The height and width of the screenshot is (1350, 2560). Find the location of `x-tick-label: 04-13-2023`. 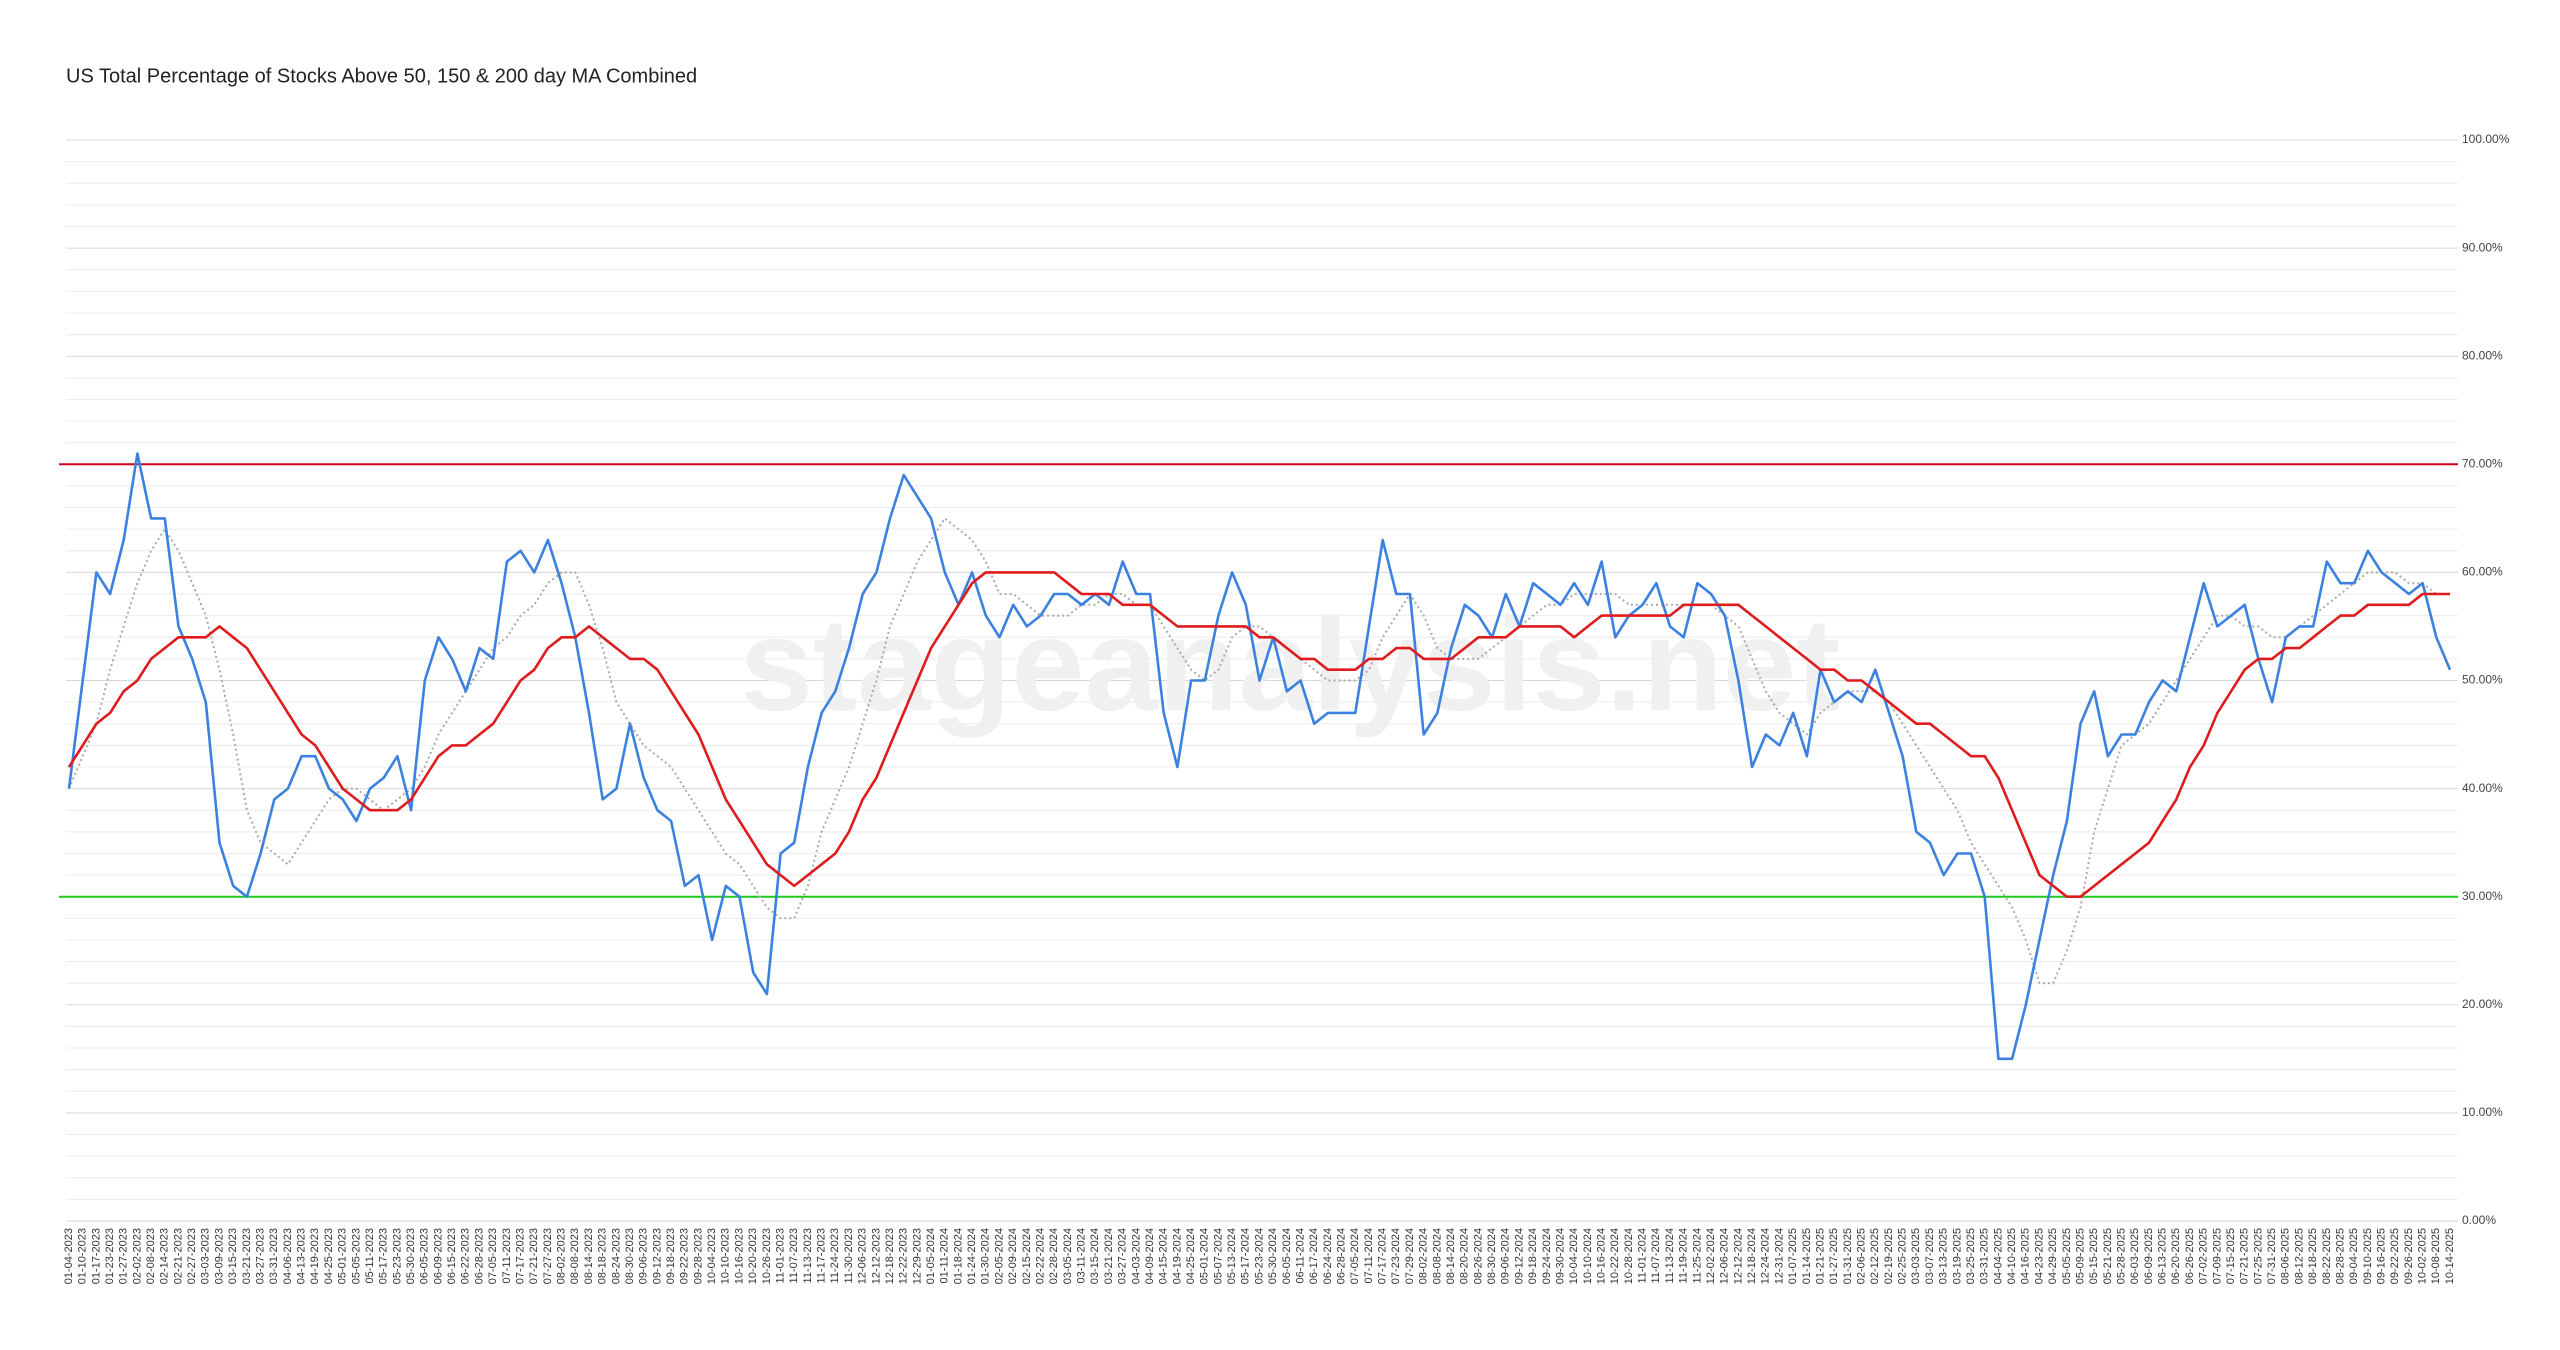

x-tick-label: 04-13-2023 is located at coordinates (302, 1256).